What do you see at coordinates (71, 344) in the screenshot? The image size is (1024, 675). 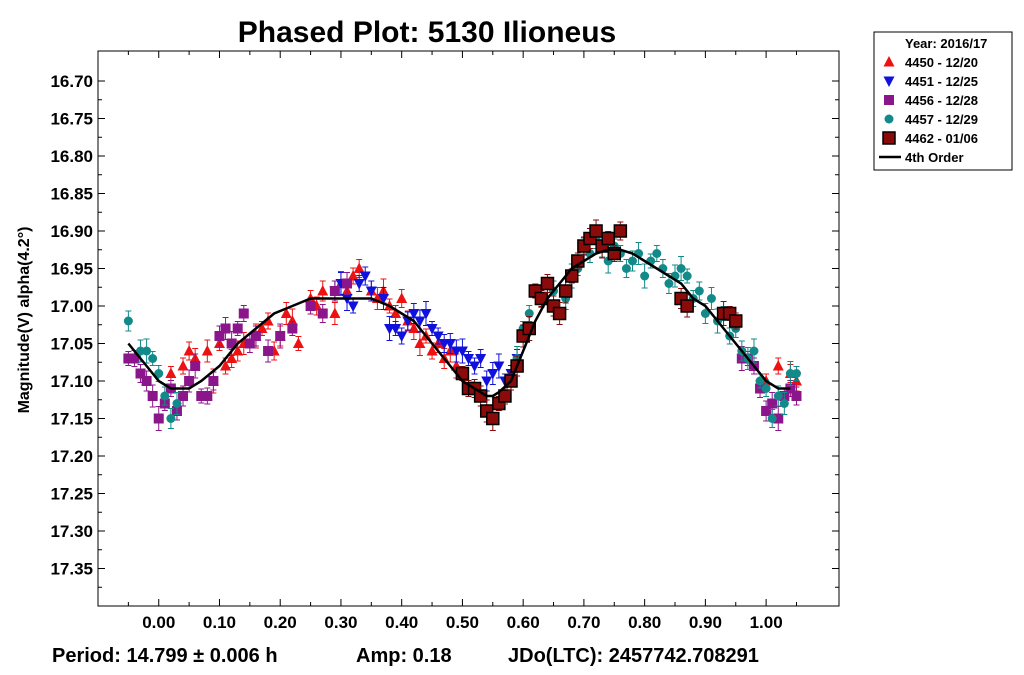 I see `y-tick-label: 17.05` at bounding box center [71, 344].